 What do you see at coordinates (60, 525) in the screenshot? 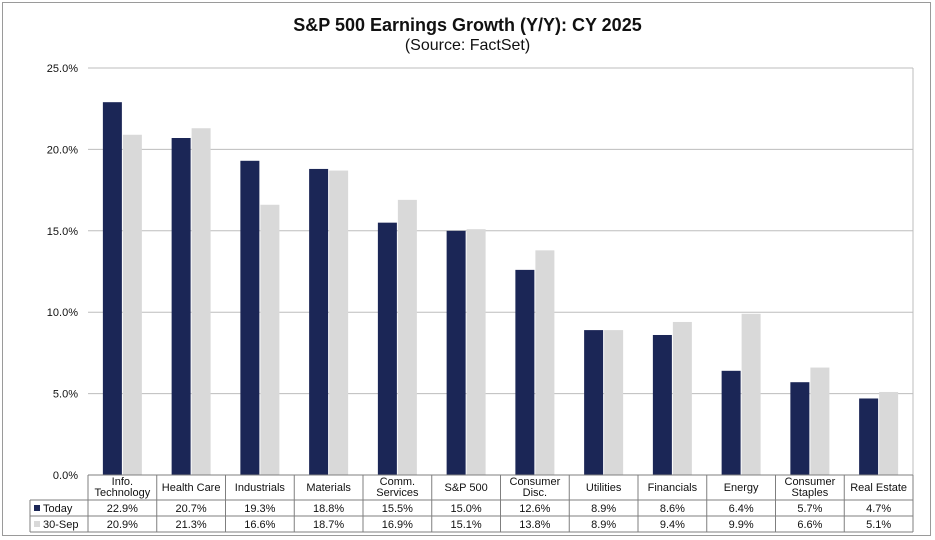
I see `legend-label-30-sep: 30-Sep` at bounding box center [60, 525].